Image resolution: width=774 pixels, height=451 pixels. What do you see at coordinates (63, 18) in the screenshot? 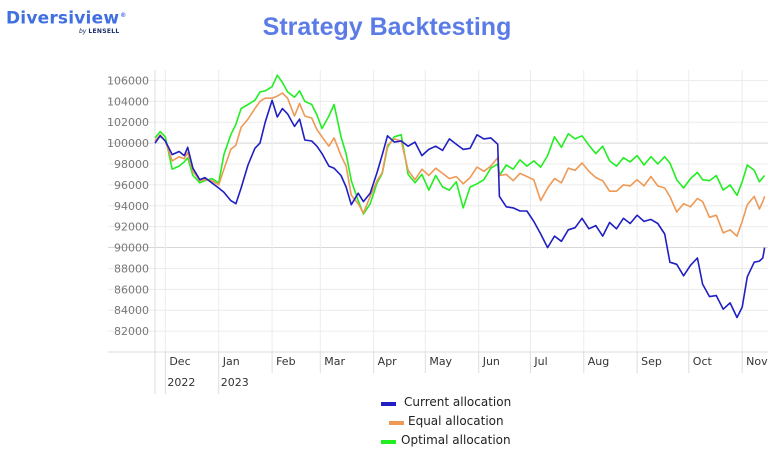
I see `brand-name-text: Diversiview` at bounding box center [63, 18].